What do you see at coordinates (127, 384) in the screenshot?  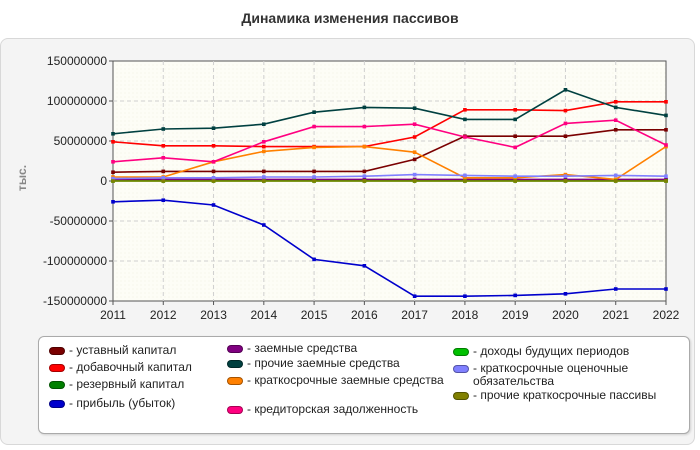 I see `legend-label: - резервный капитал` at bounding box center [127, 384].